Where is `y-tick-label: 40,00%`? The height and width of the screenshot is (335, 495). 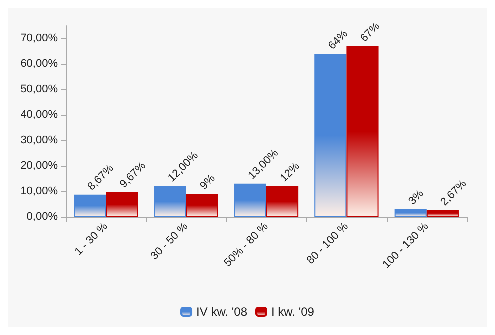
y-tick-label: 40,00% is located at coordinates (39, 115).